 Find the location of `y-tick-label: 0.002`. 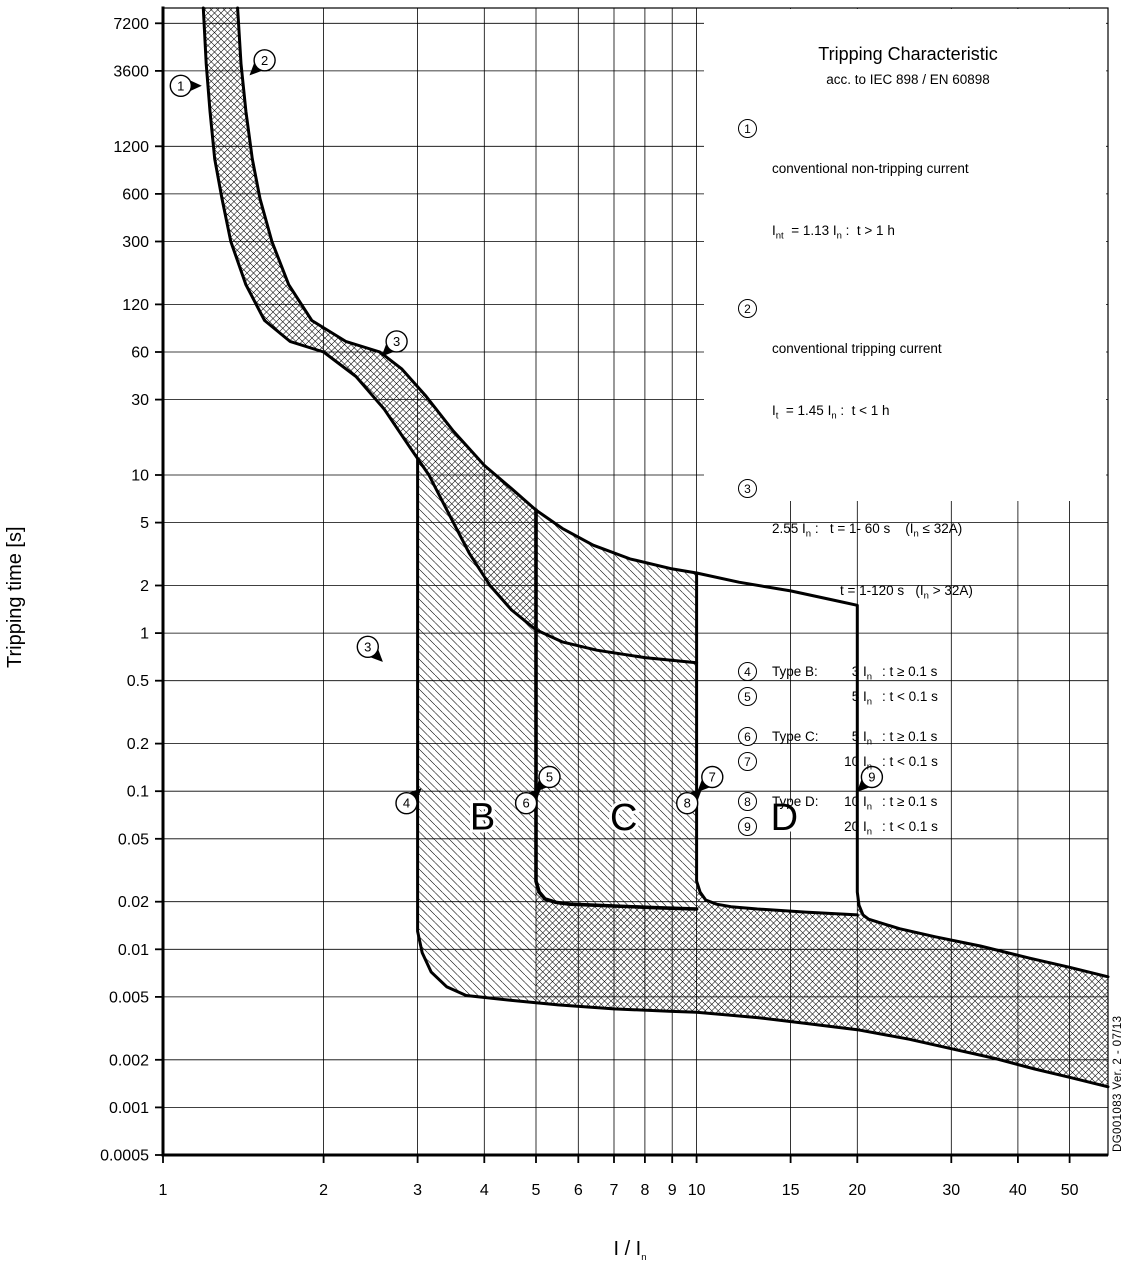

y-tick-label: 0.002 is located at coordinates (129, 1060).